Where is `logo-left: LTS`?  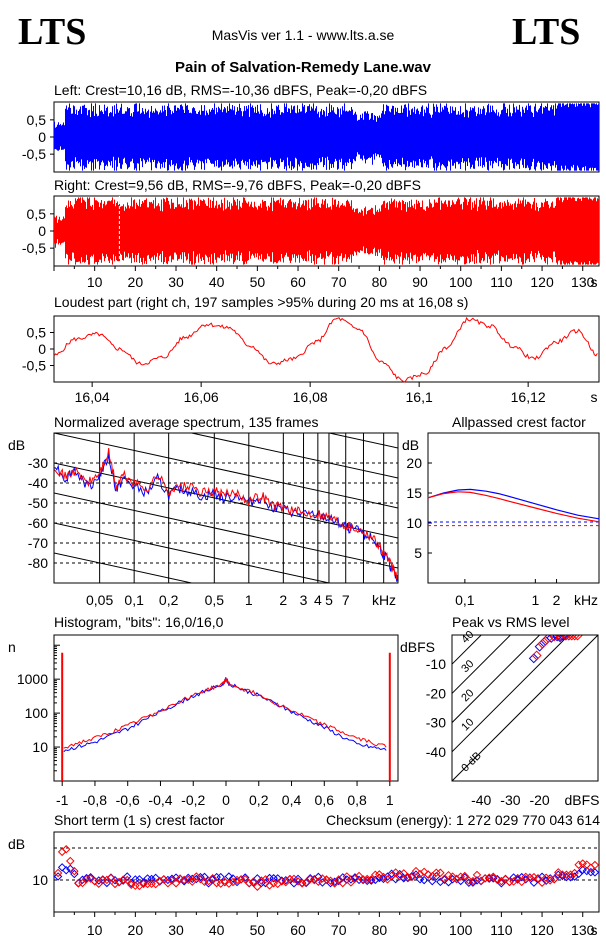
logo-left: LTS is located at coordinates (52, 32).